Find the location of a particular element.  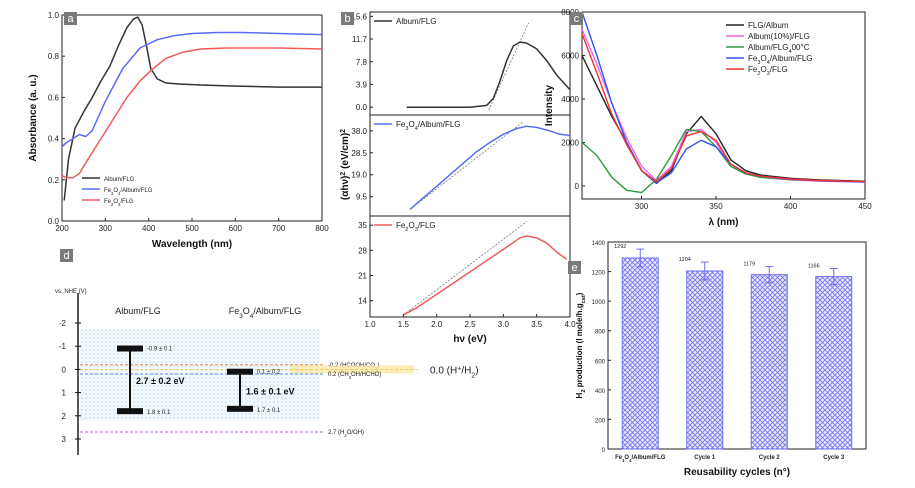

y-axis-label: Intensity is located at coordinates (549, 106).